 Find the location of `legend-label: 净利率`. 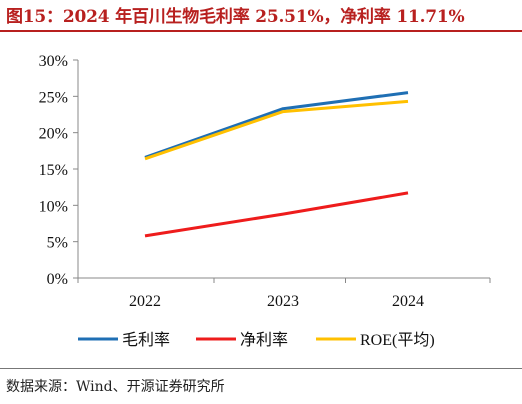

legend-label: 净利率 is located at coordinates (264, 340).